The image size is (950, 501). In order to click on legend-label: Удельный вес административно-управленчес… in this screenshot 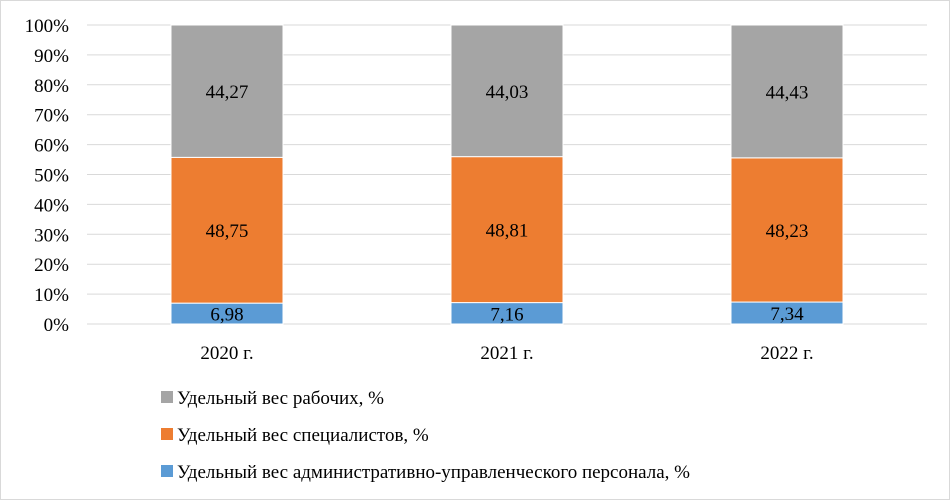, I will do `click(433, 472)`.